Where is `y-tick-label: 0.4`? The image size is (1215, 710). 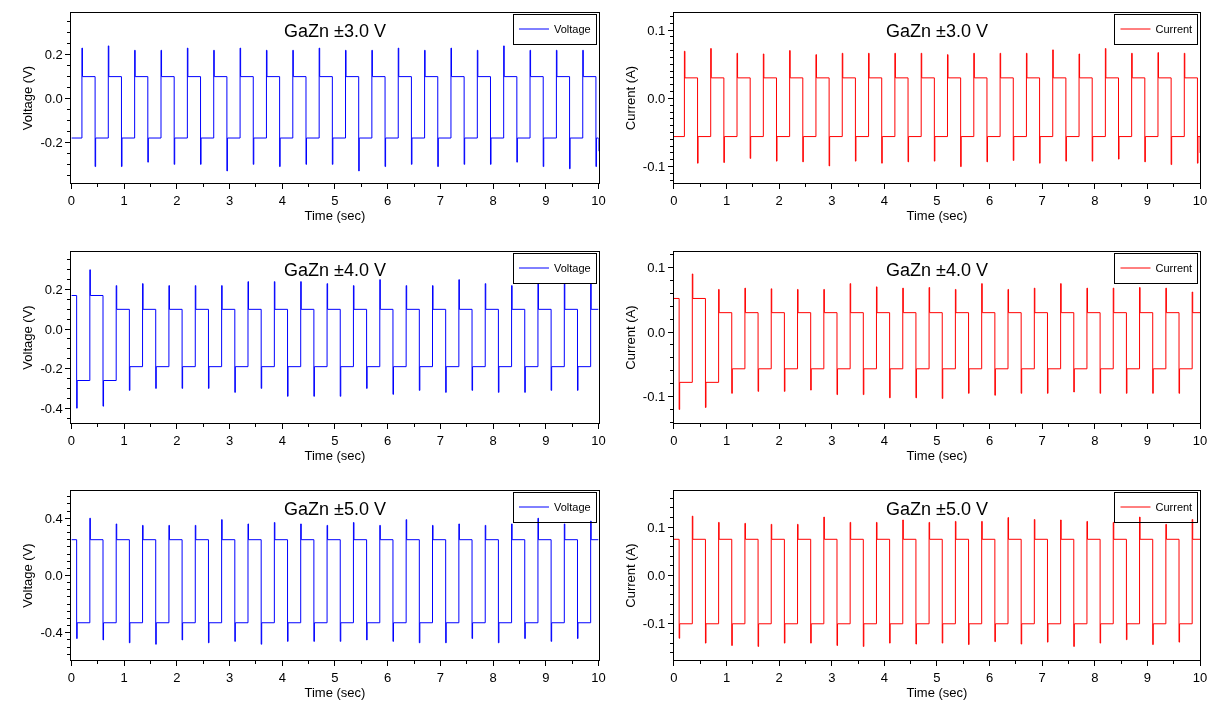
y-tick-label: 0.4 is located at coordinates (53, 518).